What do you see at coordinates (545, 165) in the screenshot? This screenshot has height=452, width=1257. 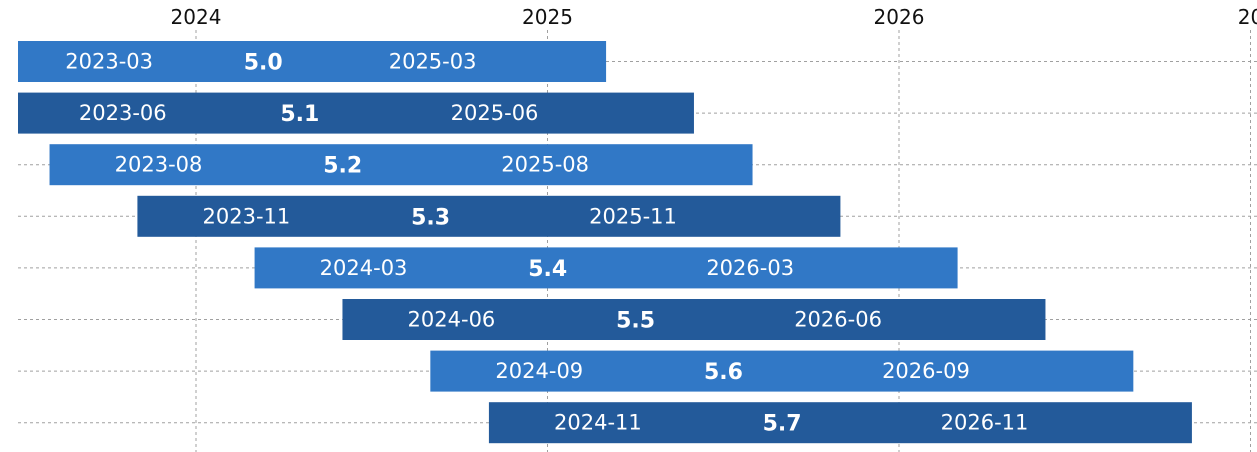 I see `bar-end-label: 2025-08` at bounding box center [545, 165].